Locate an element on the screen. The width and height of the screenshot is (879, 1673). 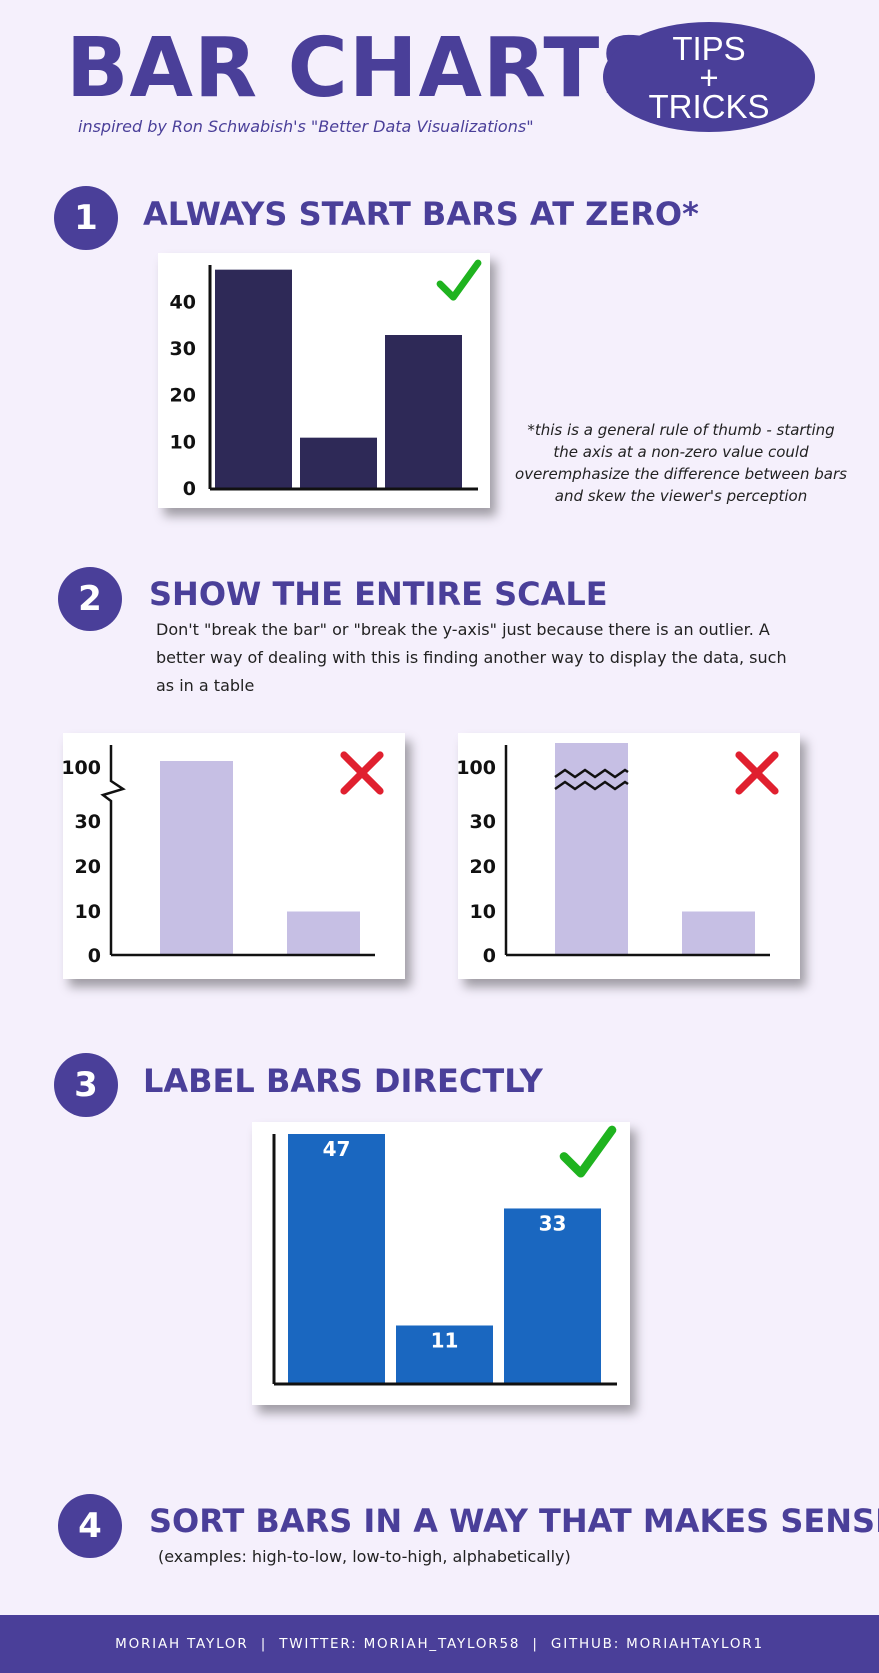
page-title: BAR CHARTS is located at coordinates (363, 68).